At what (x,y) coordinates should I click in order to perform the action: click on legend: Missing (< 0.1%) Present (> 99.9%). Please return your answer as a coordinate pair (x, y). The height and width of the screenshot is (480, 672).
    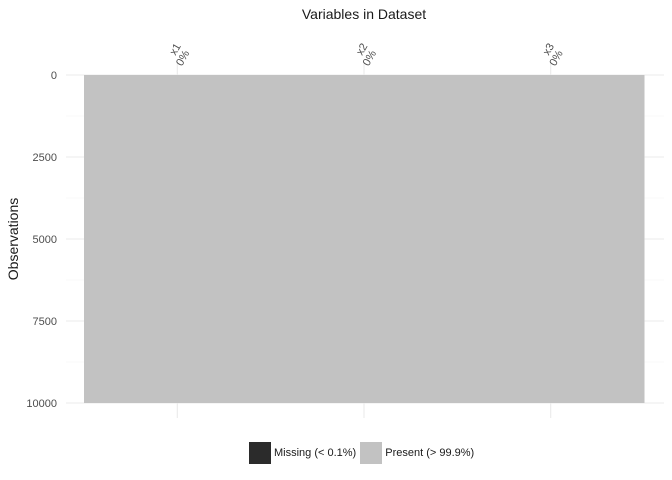
    Looking at the image, I should click on (363, 453).